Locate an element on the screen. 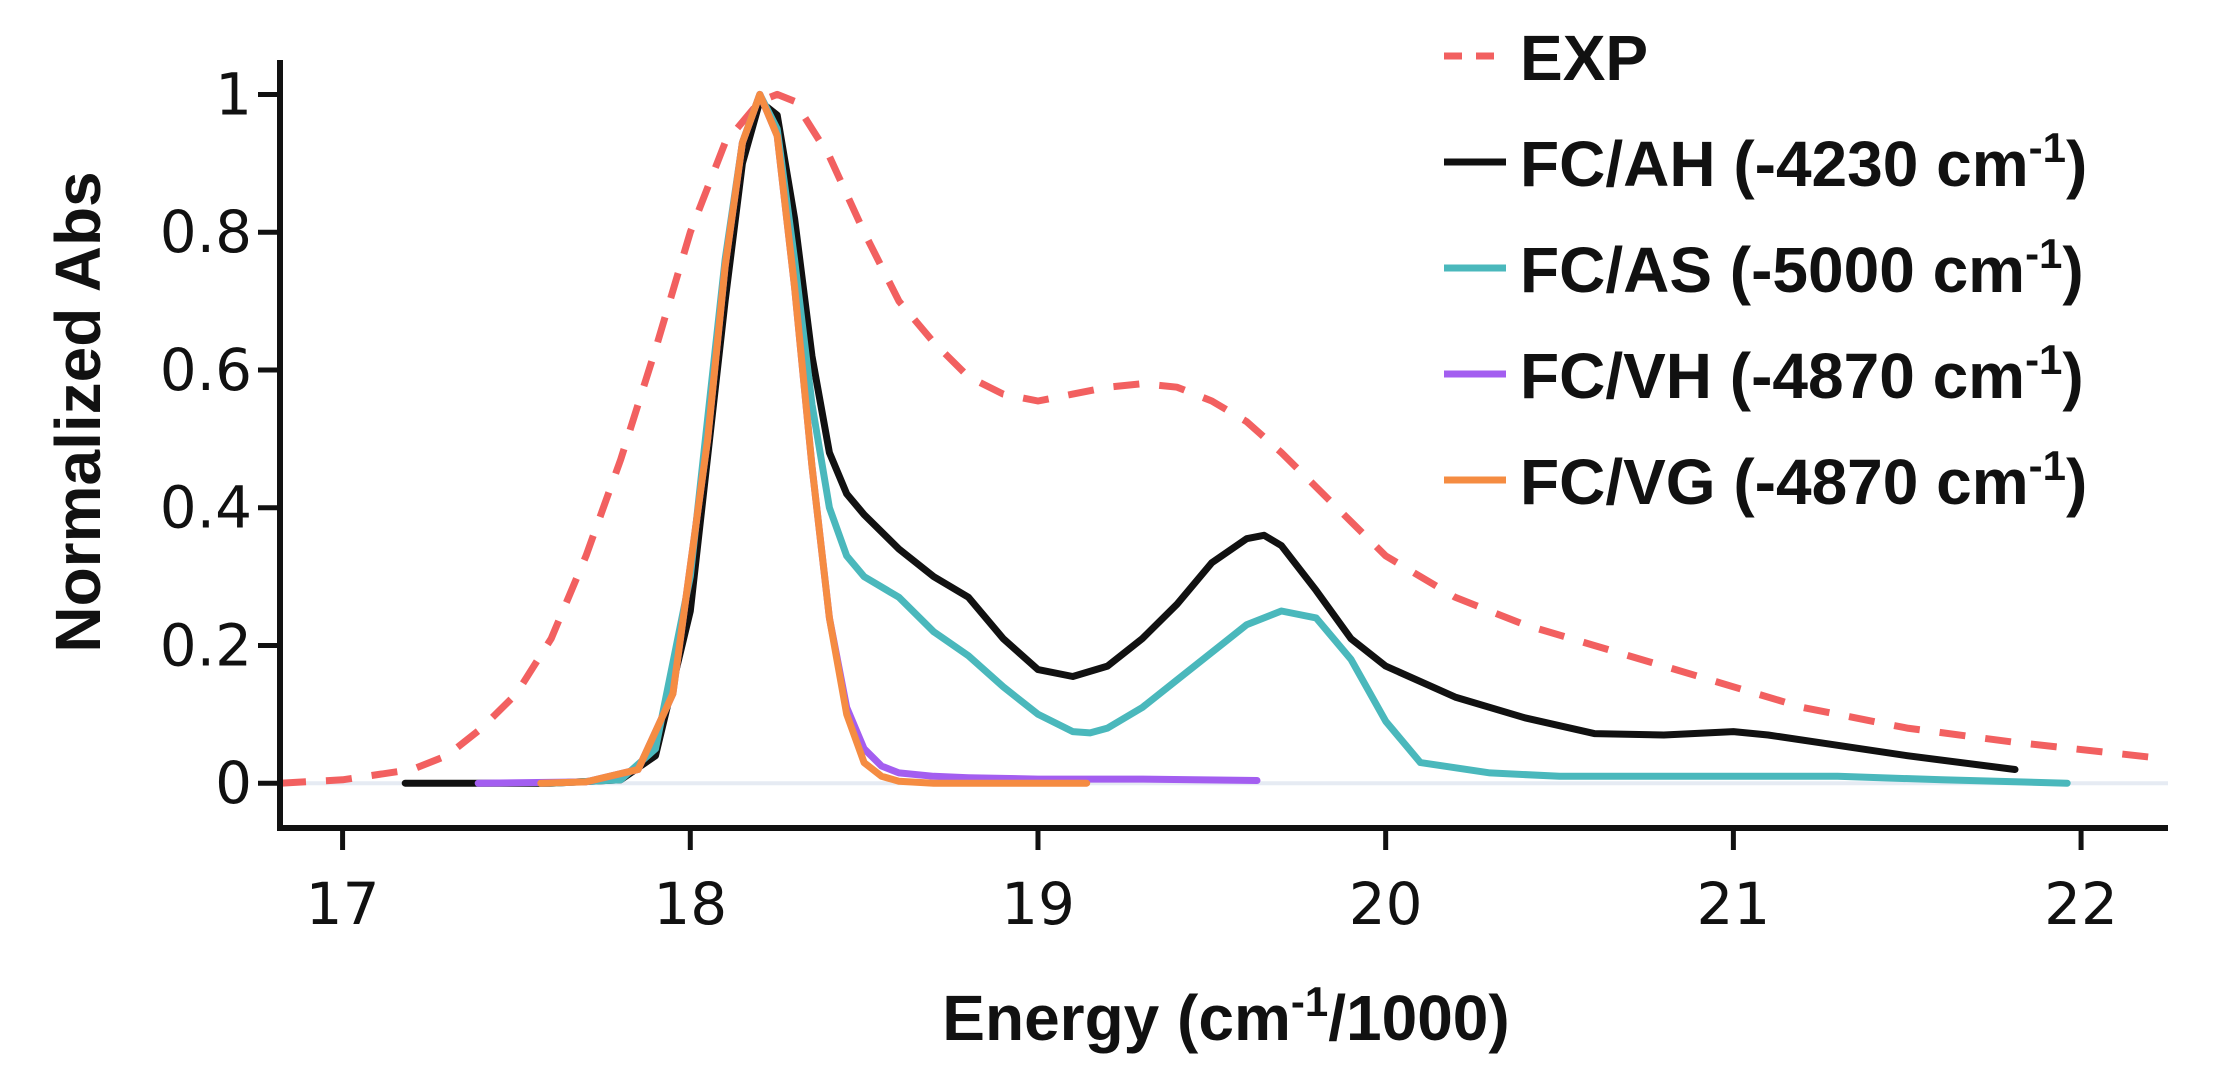 This screenshot has height=1066, width=2222. legend-entry-exp: EXP is located at coordinates (1546, 58).